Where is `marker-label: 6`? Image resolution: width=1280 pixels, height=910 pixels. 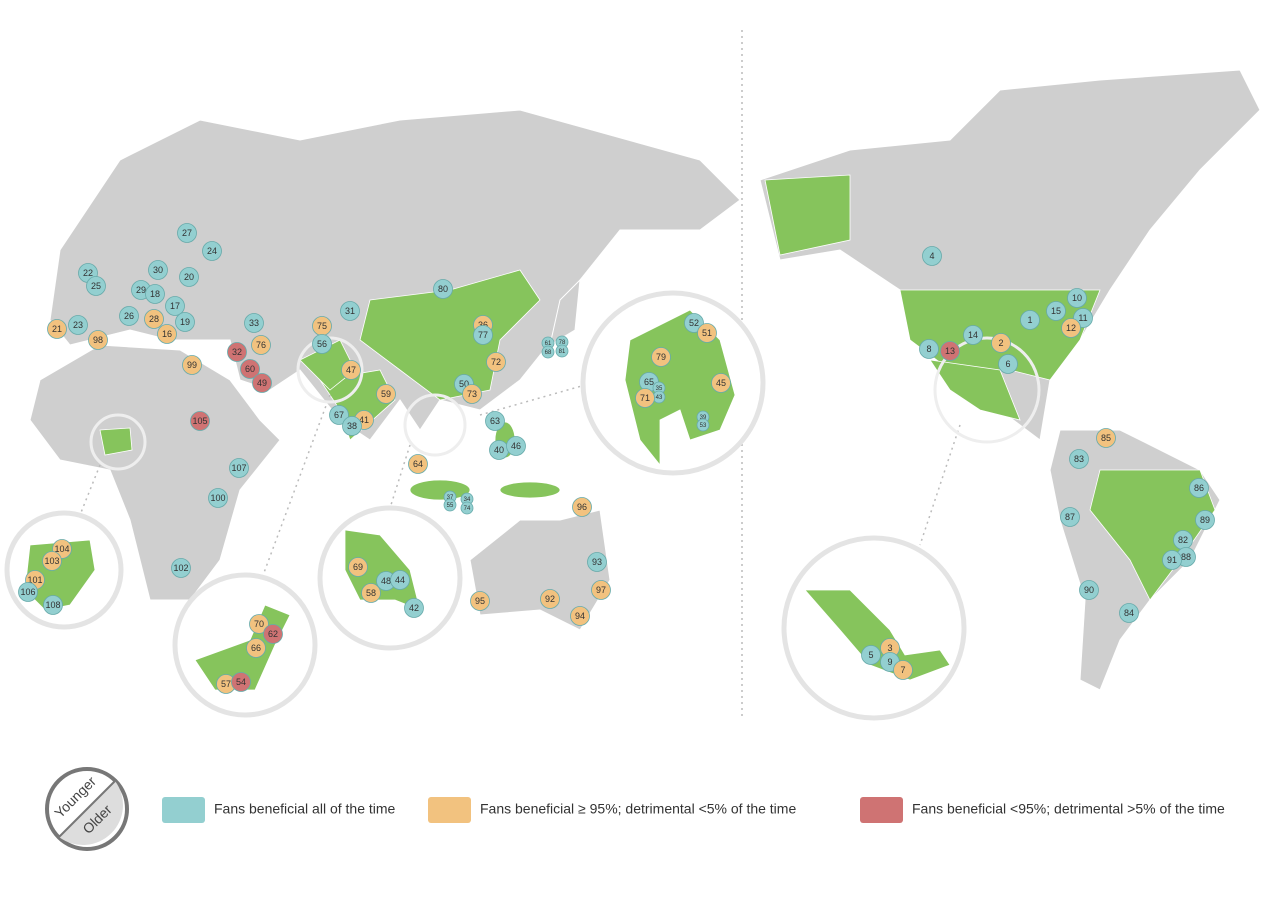
marker-label: 6 is located at coordinates (1007, 364).